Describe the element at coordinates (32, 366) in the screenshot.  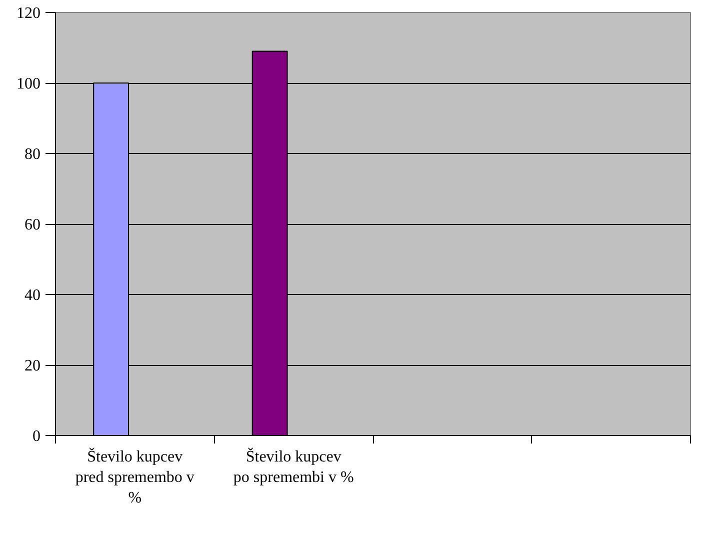
I see `y-tick-label: 20` at that location.